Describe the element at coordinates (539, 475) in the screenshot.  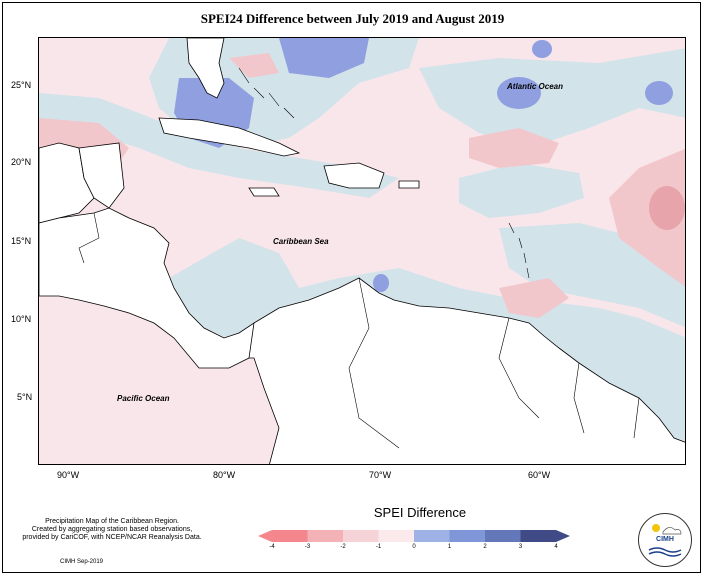
I see `lon-label-60w: 60°W` at that location.